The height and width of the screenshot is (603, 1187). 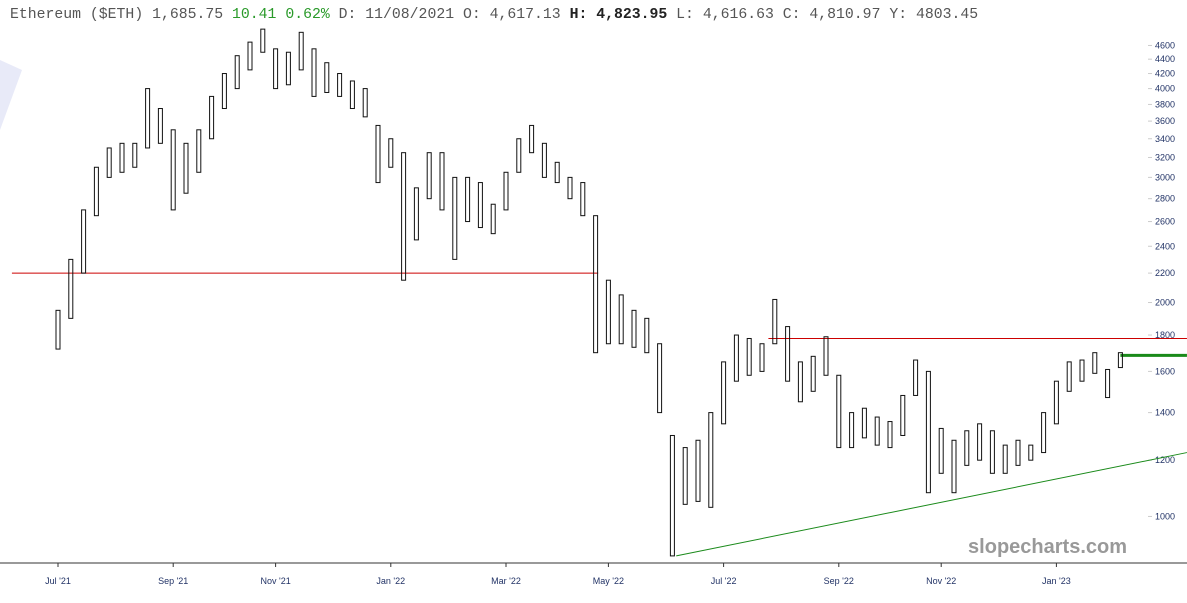 What do you see at coordinates (11, 95) in the screenshot?
I see `decor` at bounding box center [11, 95].